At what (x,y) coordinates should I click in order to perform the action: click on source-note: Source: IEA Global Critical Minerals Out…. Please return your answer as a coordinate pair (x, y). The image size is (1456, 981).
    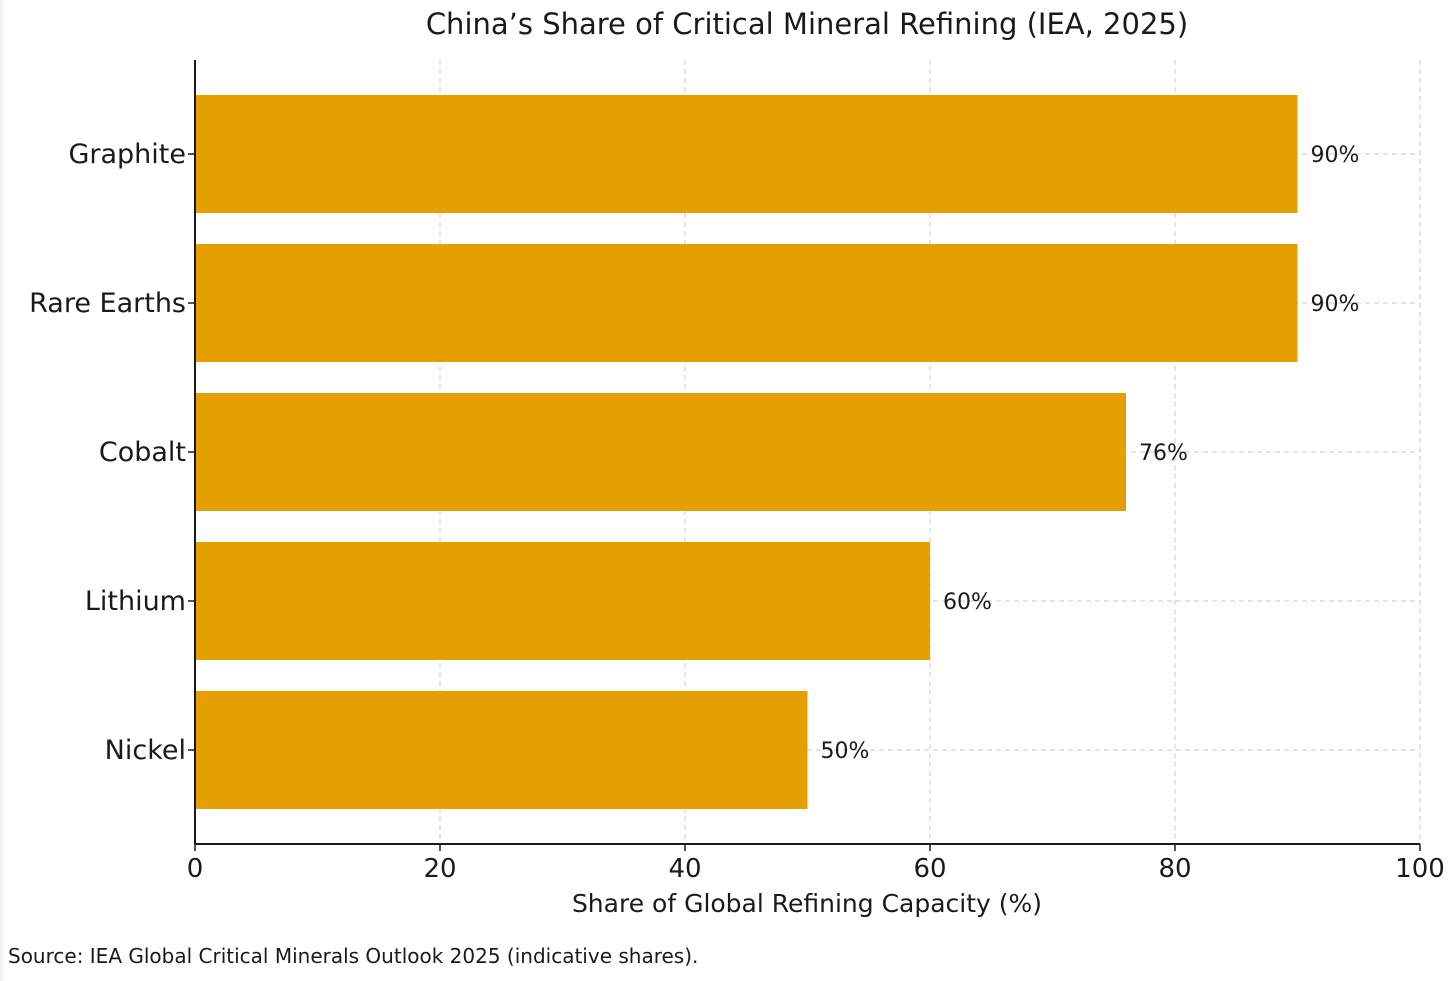
    Looking at the image, I should click on (353, 956).